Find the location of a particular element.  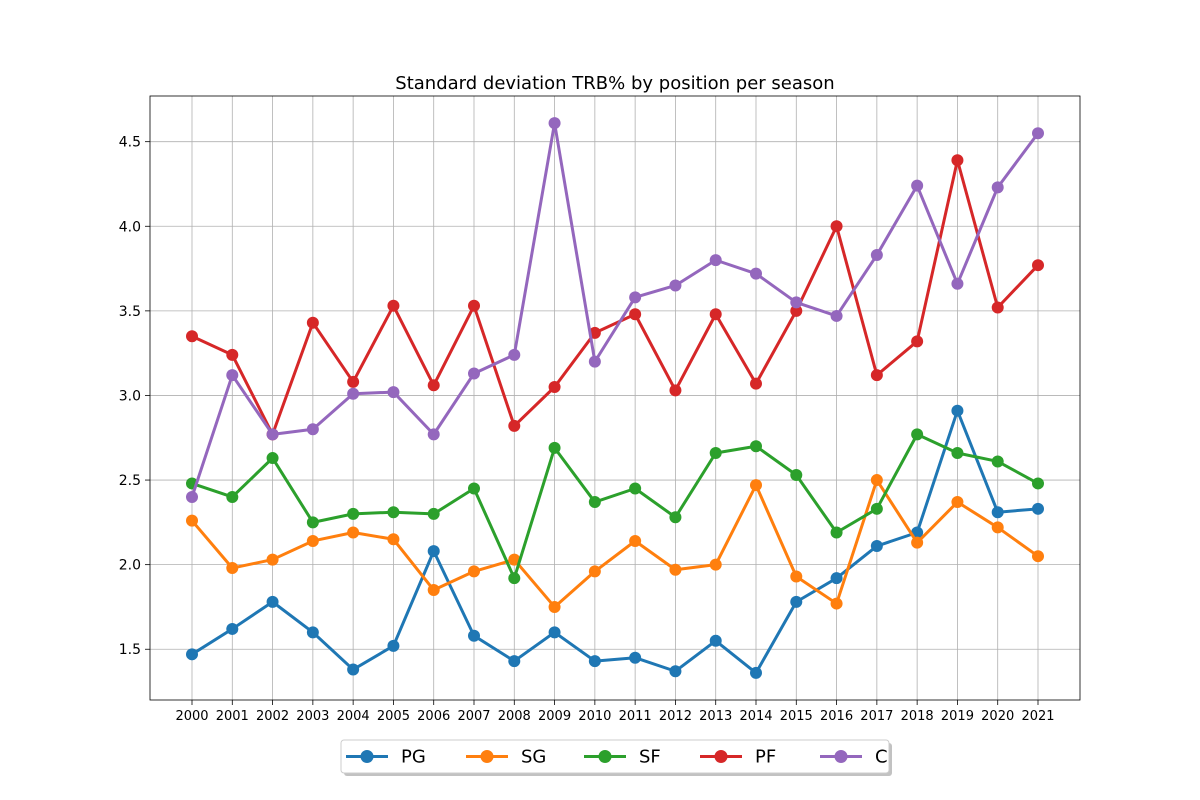

legend-item-pg: PG is located at coordinates (386, 757).